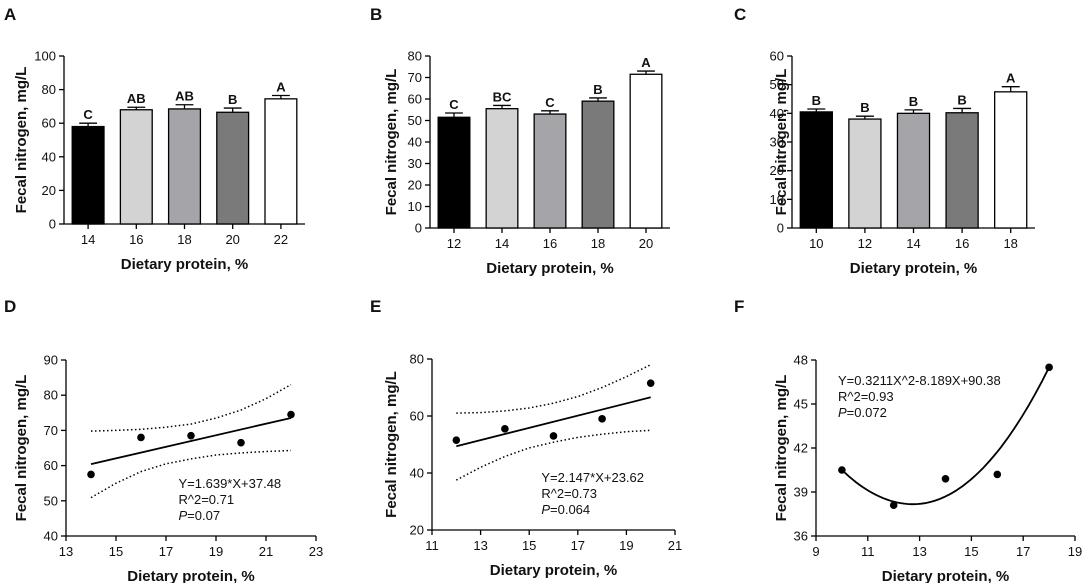  What do you see at coordinates (52, 224) in the screenshot?
I see `y-tick-label-a-0: 0` at bounding box center [52, 224].